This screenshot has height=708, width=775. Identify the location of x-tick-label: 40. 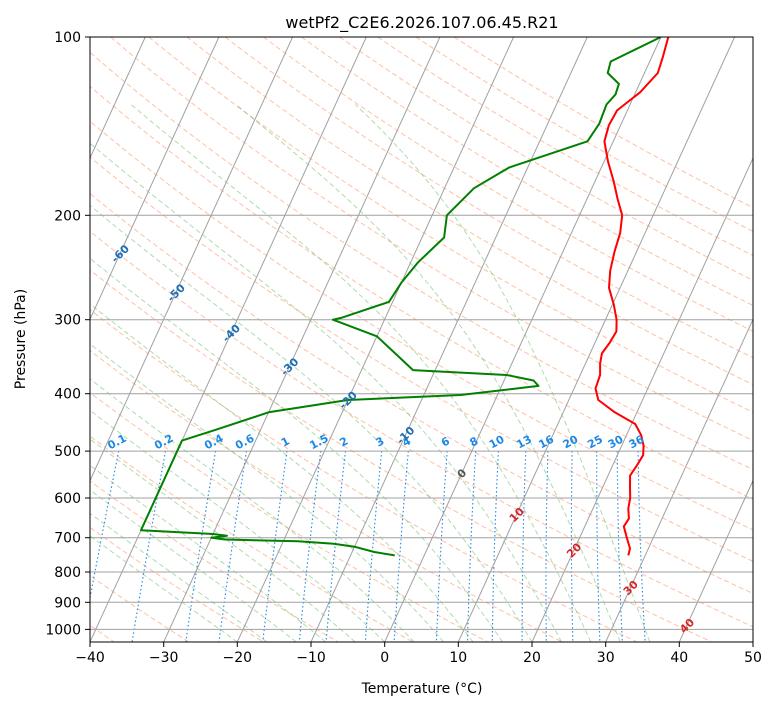
(679, 658).